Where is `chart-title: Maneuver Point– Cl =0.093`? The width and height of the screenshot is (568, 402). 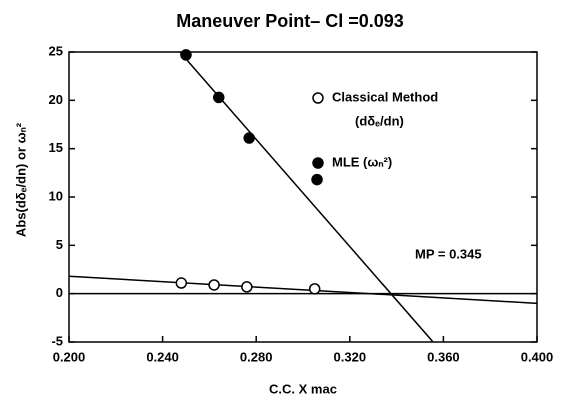
chart-title: Maneuver Point– Cl =0.093 is located at coordinates (290, 21).